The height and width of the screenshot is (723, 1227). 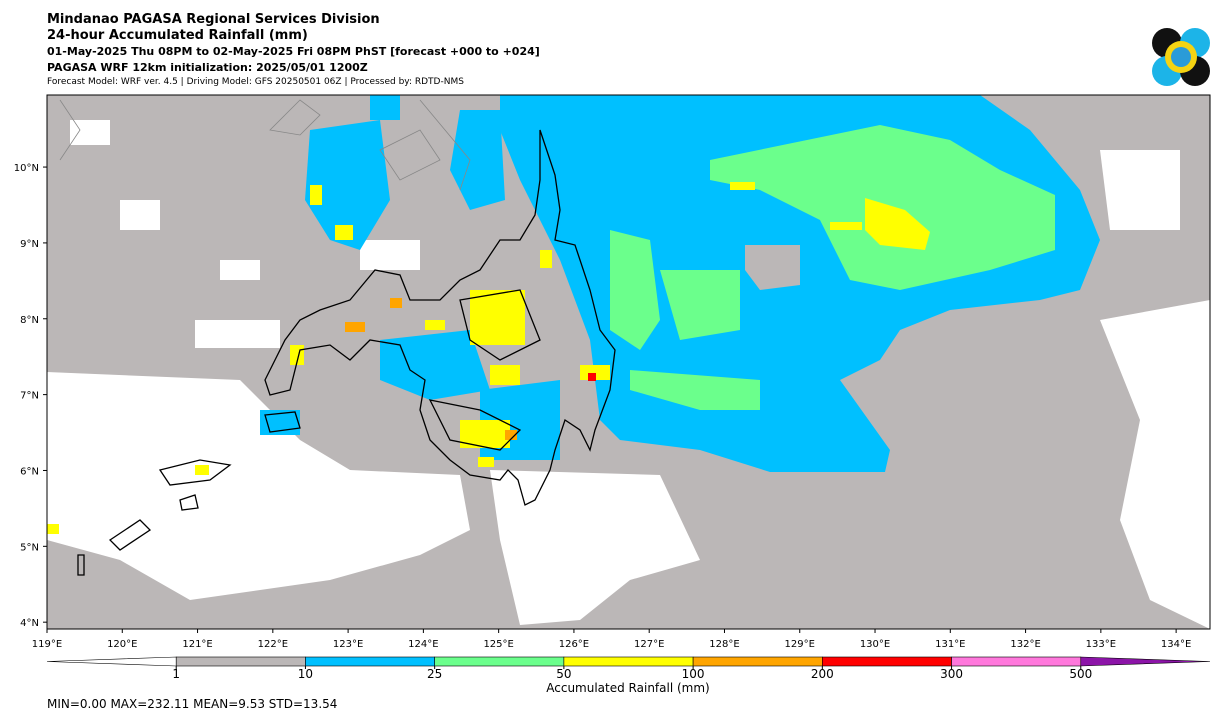 What do you see at coordinates (1080, 674) in the screenshot?
I see `colorbar-tick-label: 500` at bounding box center [1080, 674].